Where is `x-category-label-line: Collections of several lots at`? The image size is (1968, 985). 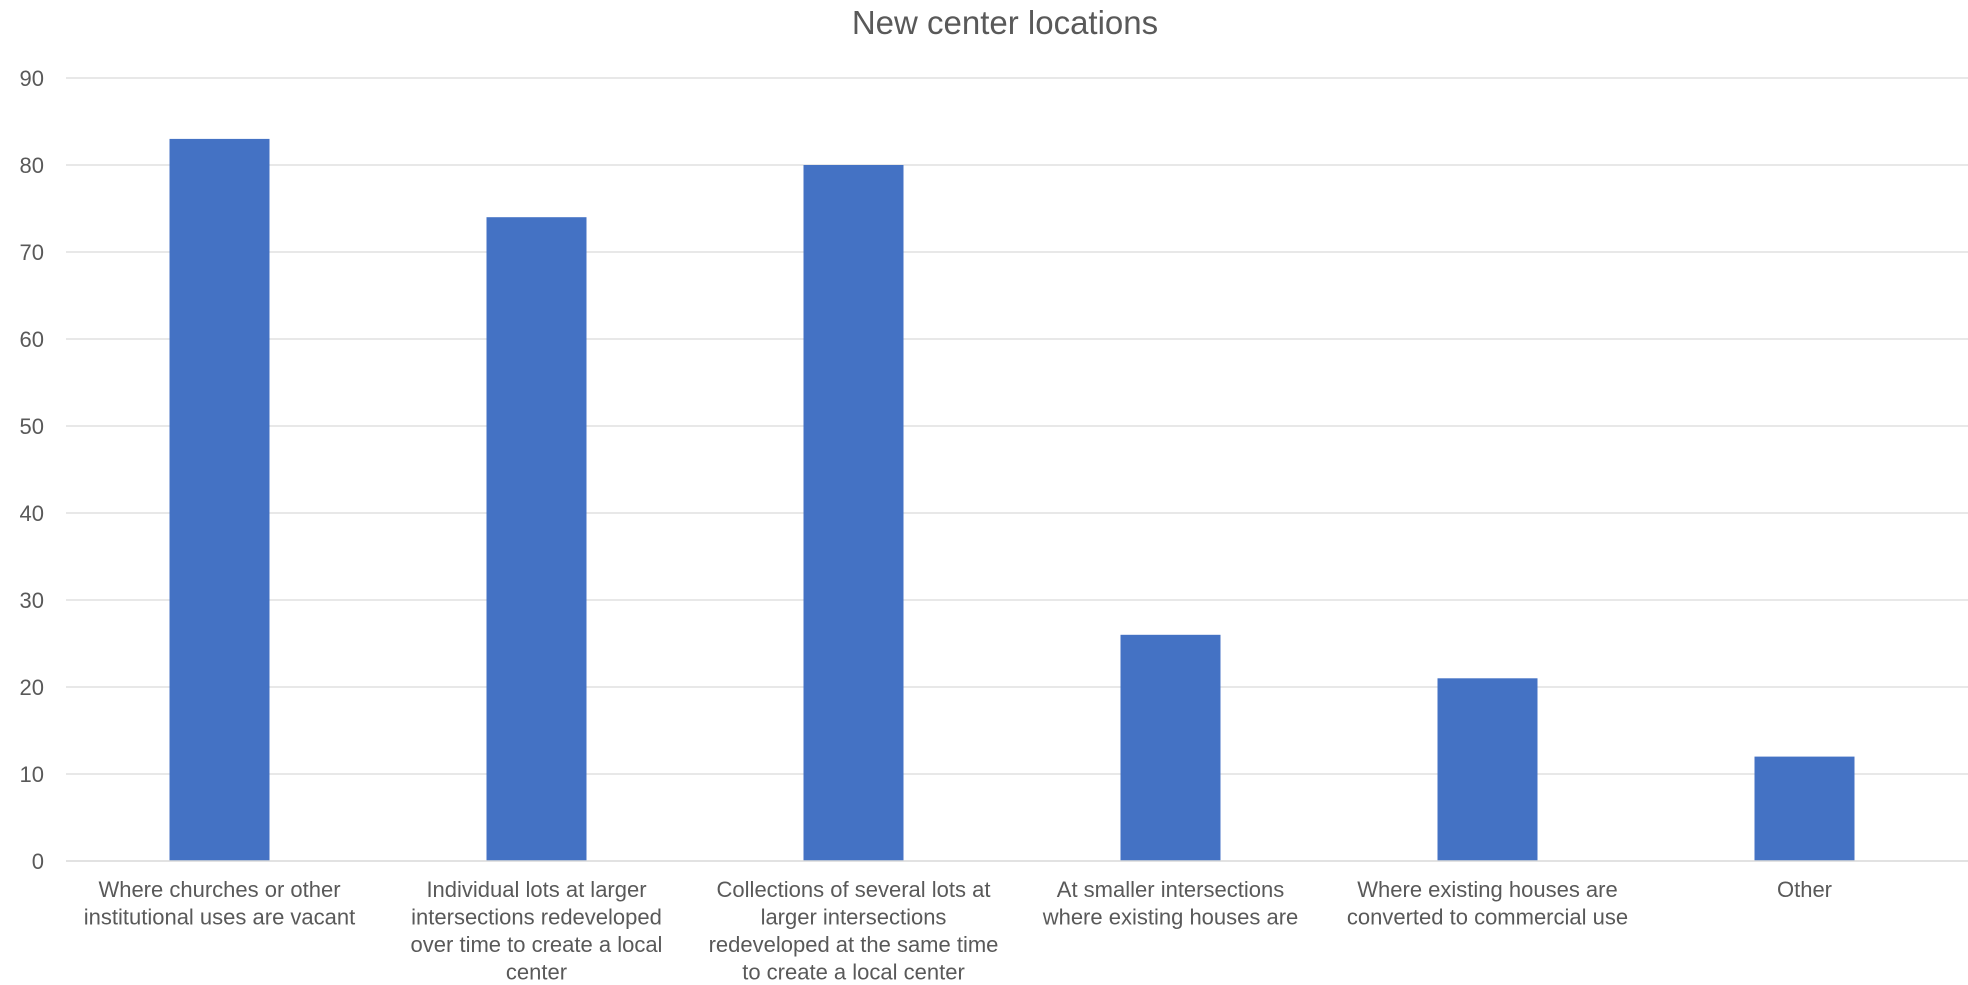
x-category-label-line: Collections of several lots at is located at coordinates (854, 889).